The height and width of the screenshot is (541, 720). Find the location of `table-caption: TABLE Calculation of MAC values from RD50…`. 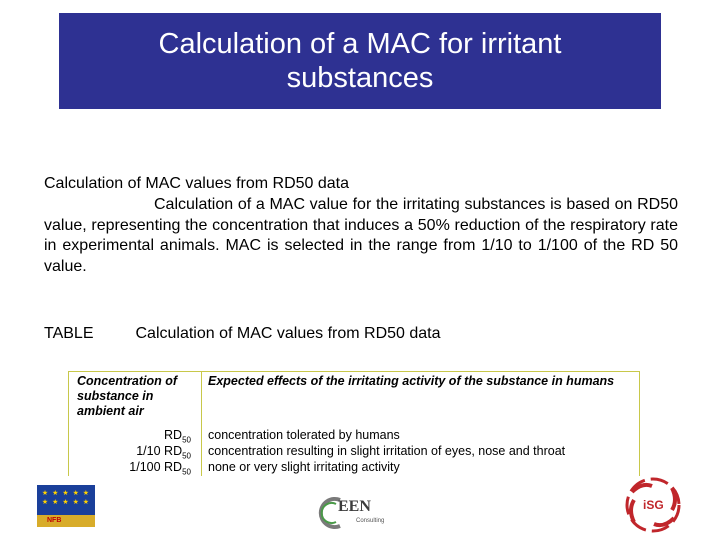

table-caption: TABLE Calculation of MAC values from RD50… is located at coordinates (242, 334).